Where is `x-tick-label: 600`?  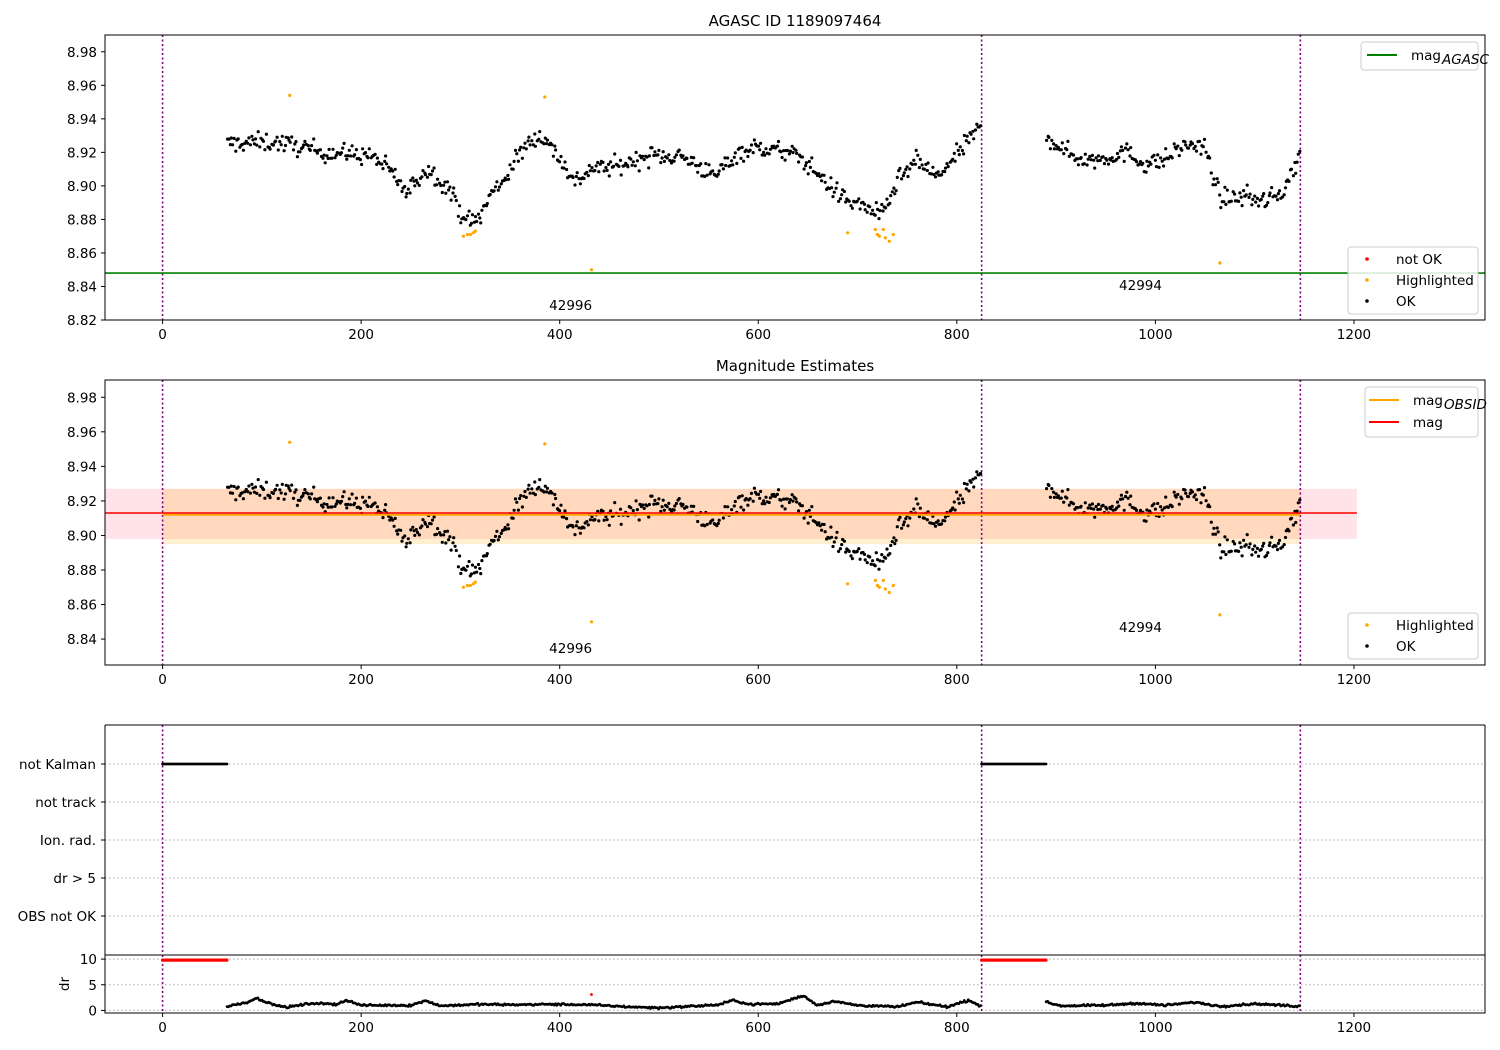 x-tick-label: 600 is located at coordinates (758, 1028).